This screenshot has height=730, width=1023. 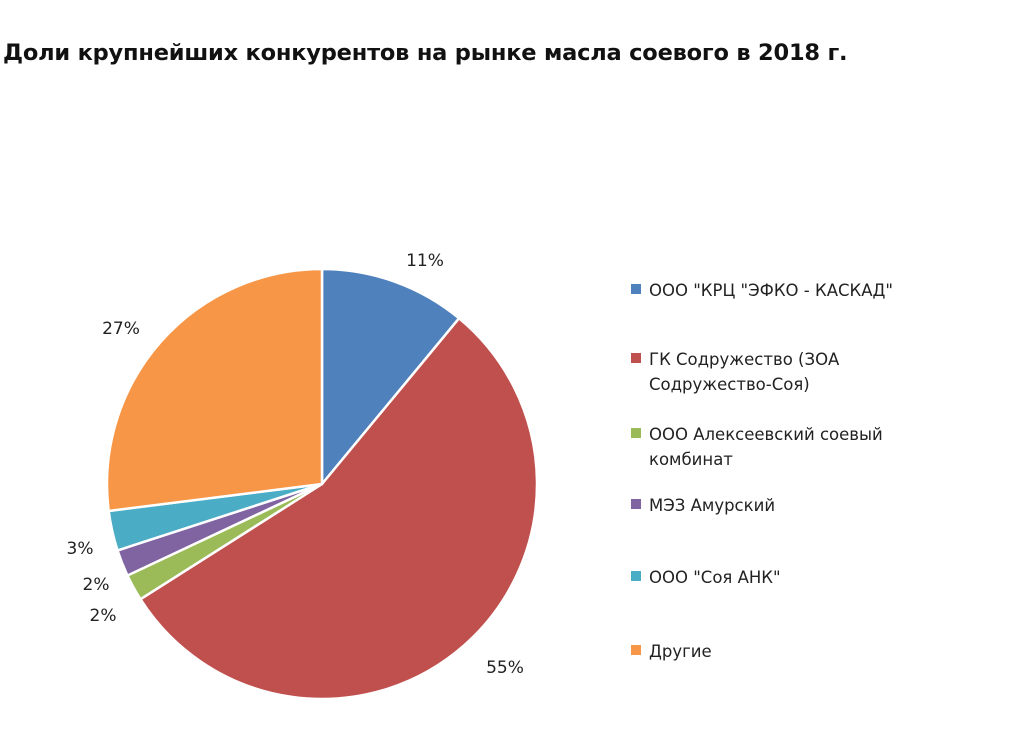 I want to click on data-label-2: 55%, so click(x=505, y=668).